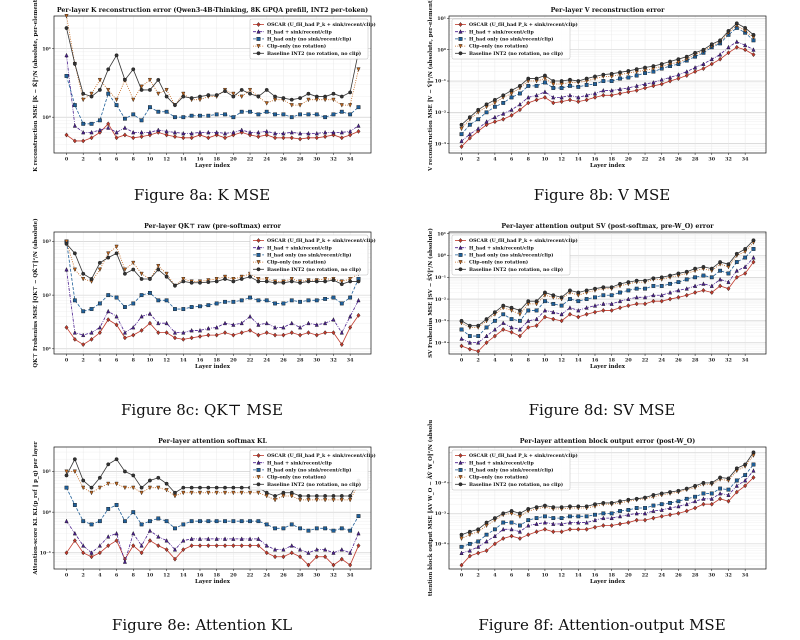 This screenshot has height=640, width=800. Describe the element at coordinates (501, 463) in the screenshot. I see `legend-label: H_had + sink/recent/clip` at that location.